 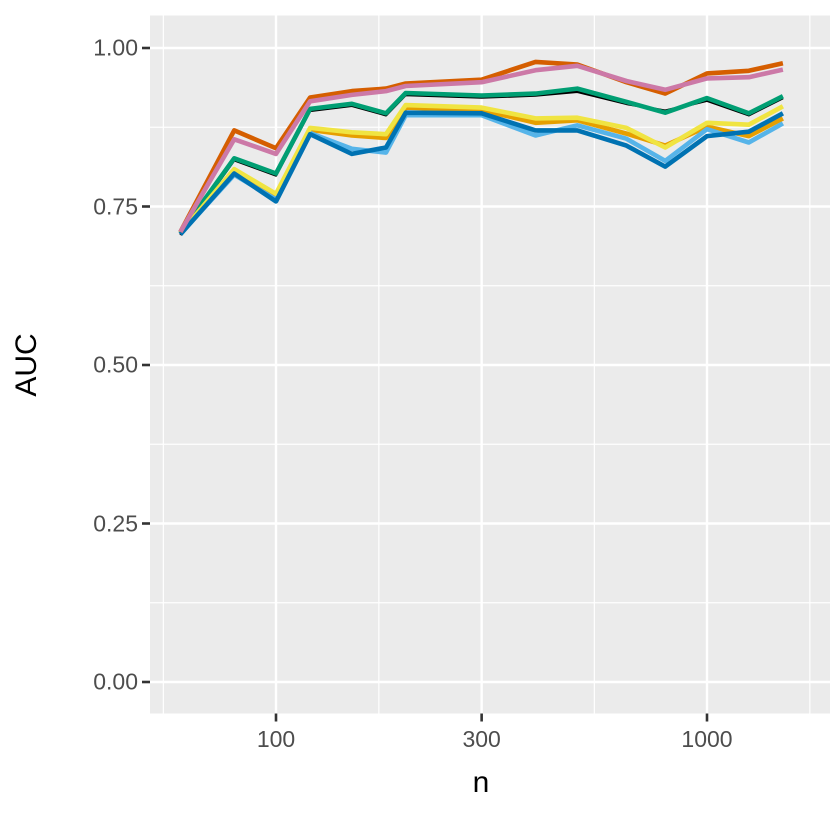 What do you see at coordinates (115, 681) in the screenshot?
I see `y-tick-label: 0.00` at bounding box center [115, 681].